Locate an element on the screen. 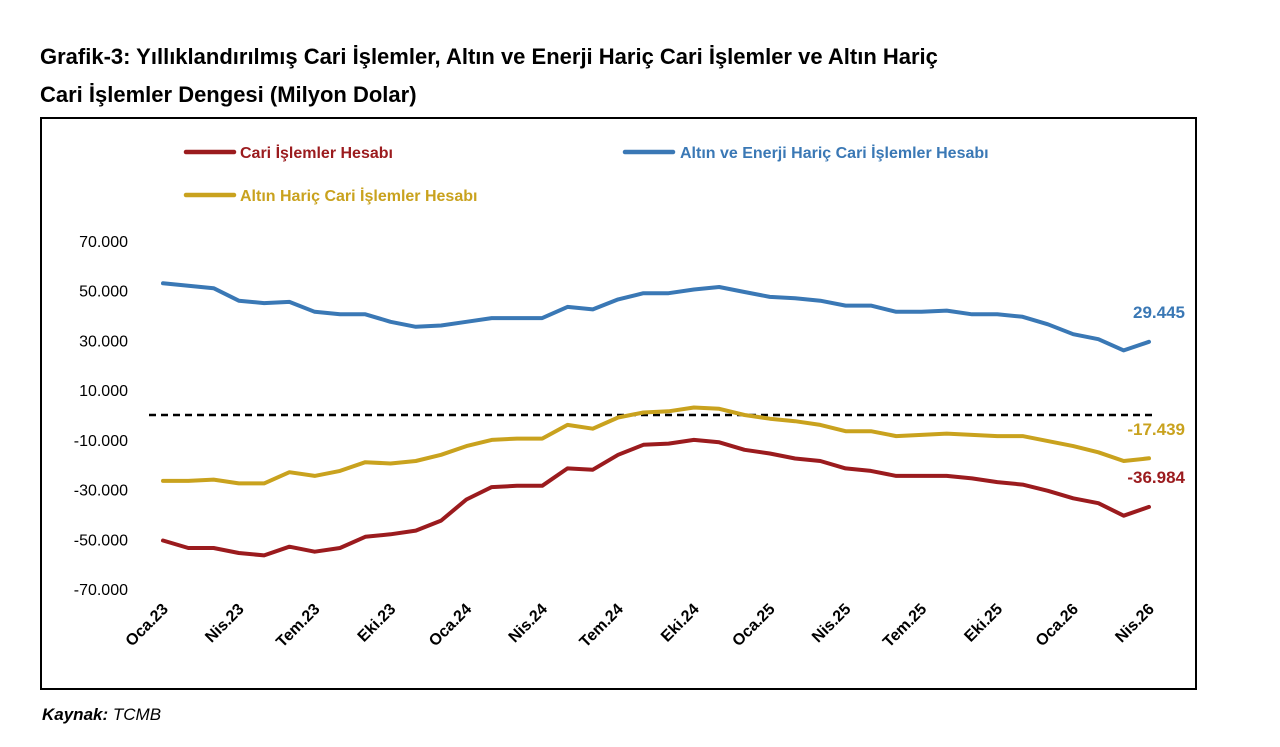 This screenshot has height=747, width=1280. x-tick-label: Nis.25 is located at coordinates (831, 623).